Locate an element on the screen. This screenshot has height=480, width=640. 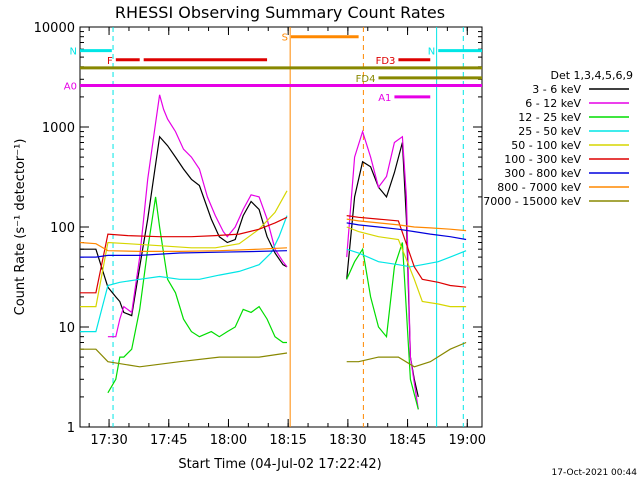
state-label: S is located at coordinates (285, 38).